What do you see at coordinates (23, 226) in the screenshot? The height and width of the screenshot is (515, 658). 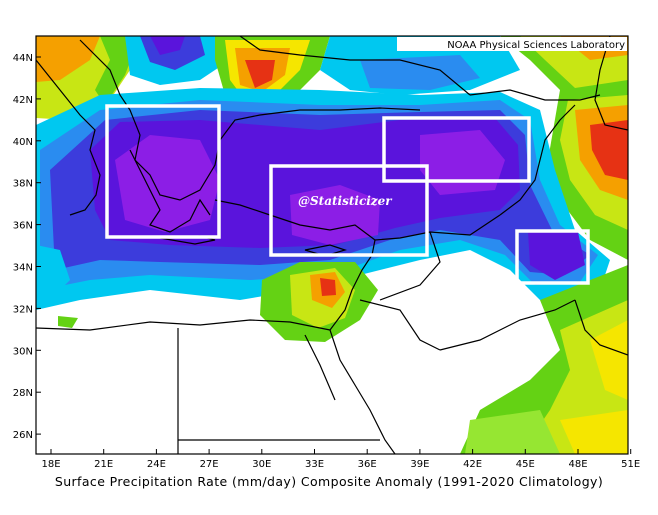 I see `lat-tick-label: 36N` at bounding box center [23, 226].